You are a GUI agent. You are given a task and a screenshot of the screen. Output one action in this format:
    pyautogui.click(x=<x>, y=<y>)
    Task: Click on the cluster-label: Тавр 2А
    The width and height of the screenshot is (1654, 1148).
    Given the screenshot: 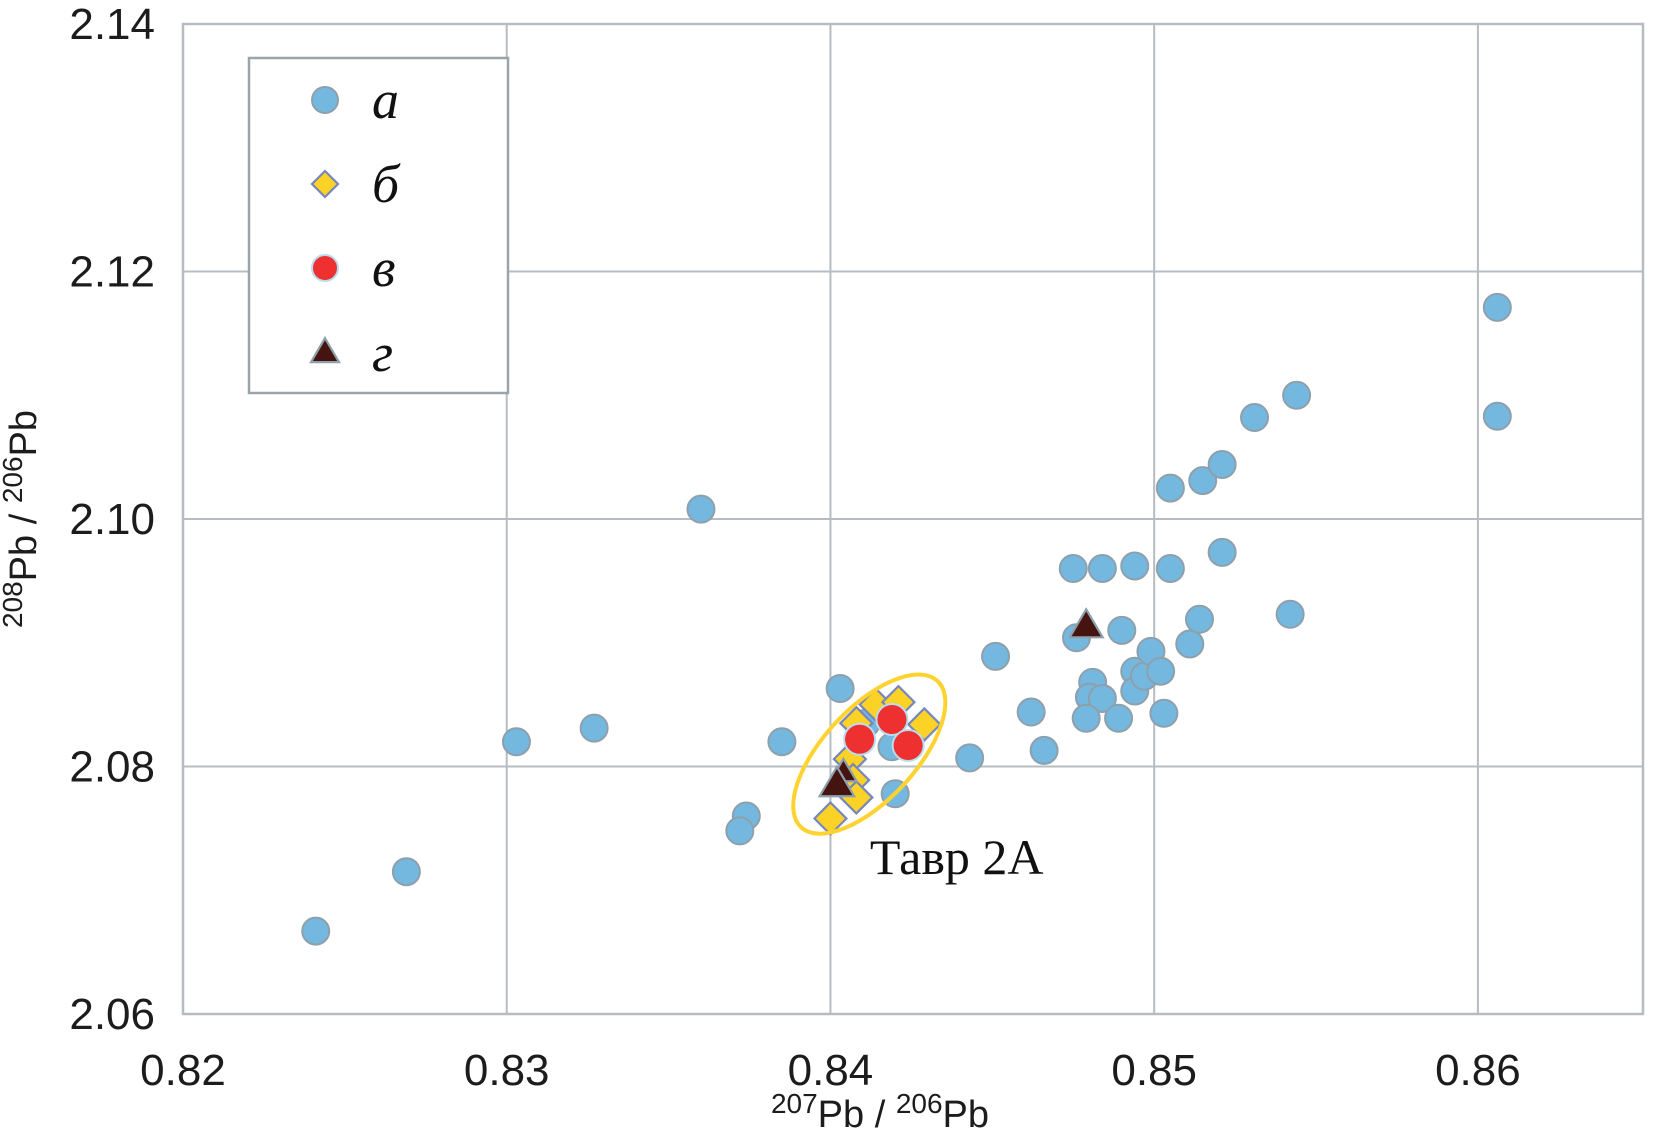 What is the action you would take?
    pyautogui.click(x=957, y=857)
    